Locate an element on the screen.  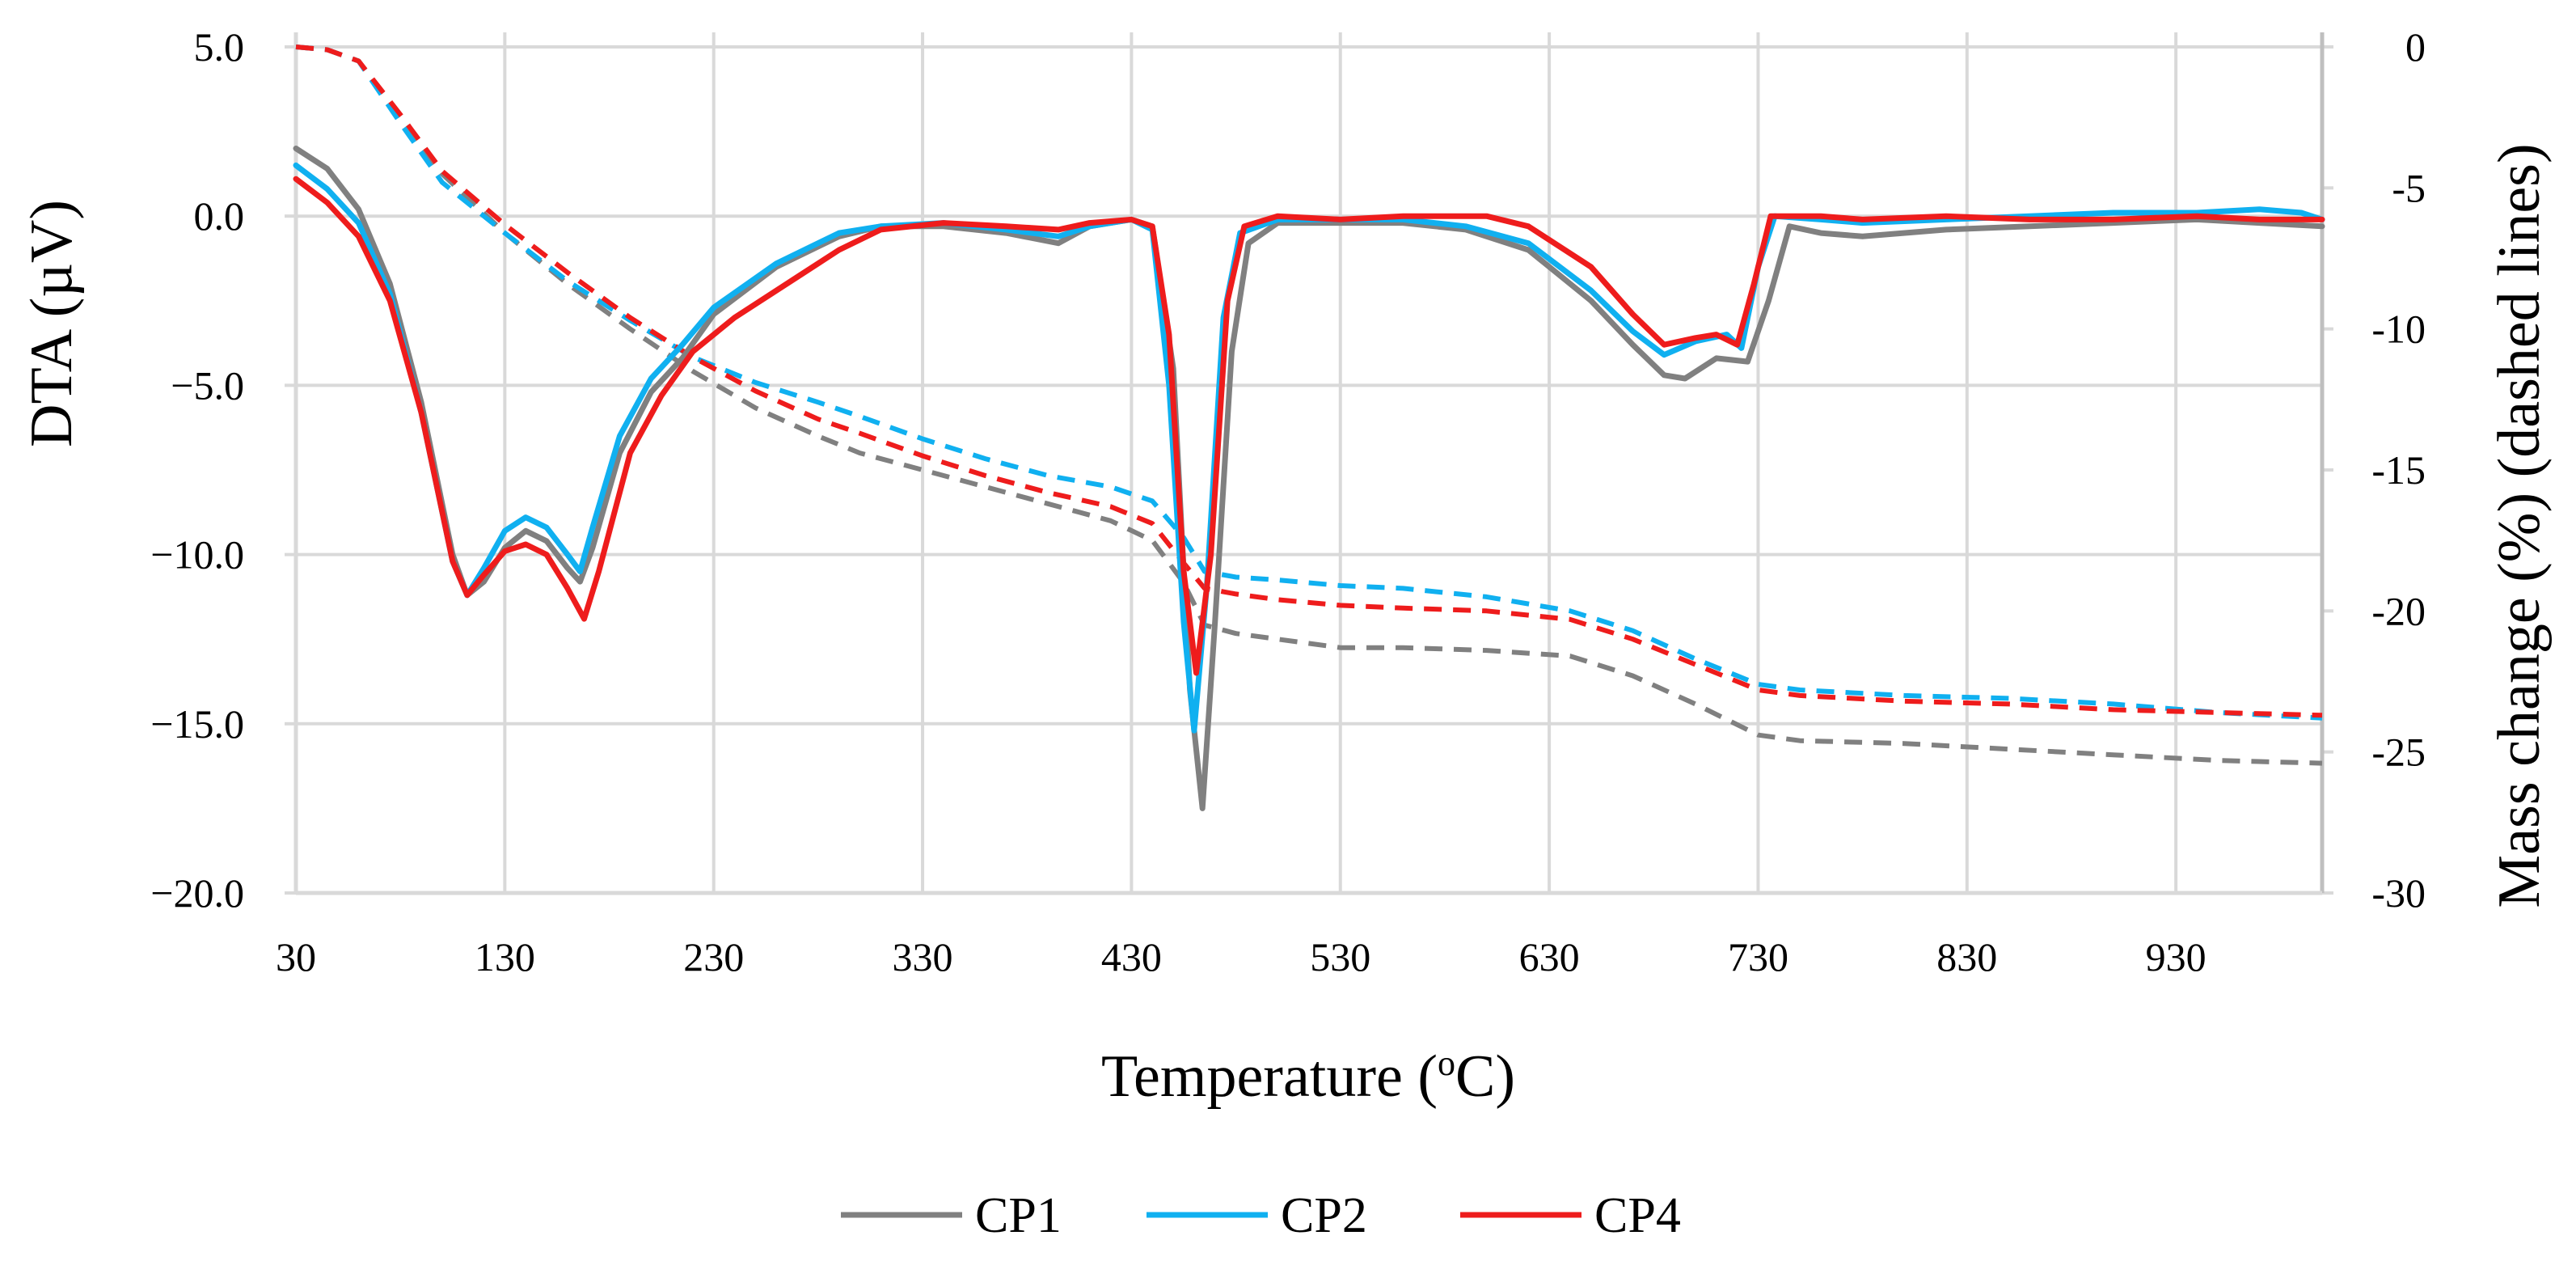
y2-tick-label: -20 is located at coordinates (2398, 610).